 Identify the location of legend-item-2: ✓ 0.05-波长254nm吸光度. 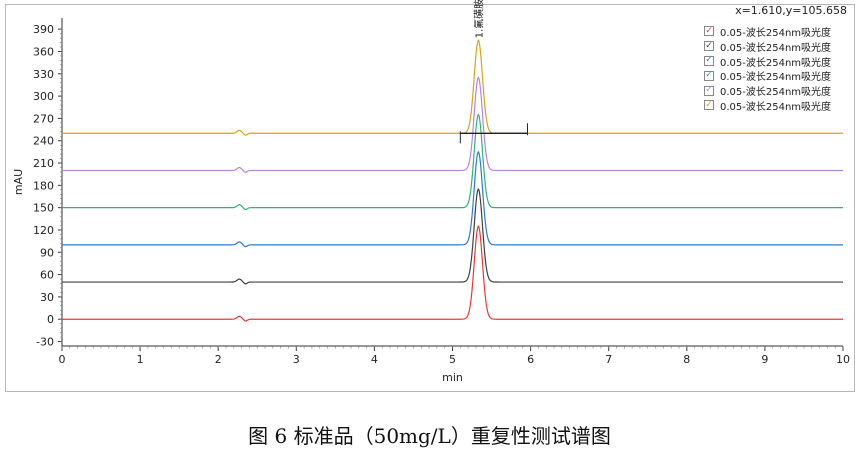
(767, 46).